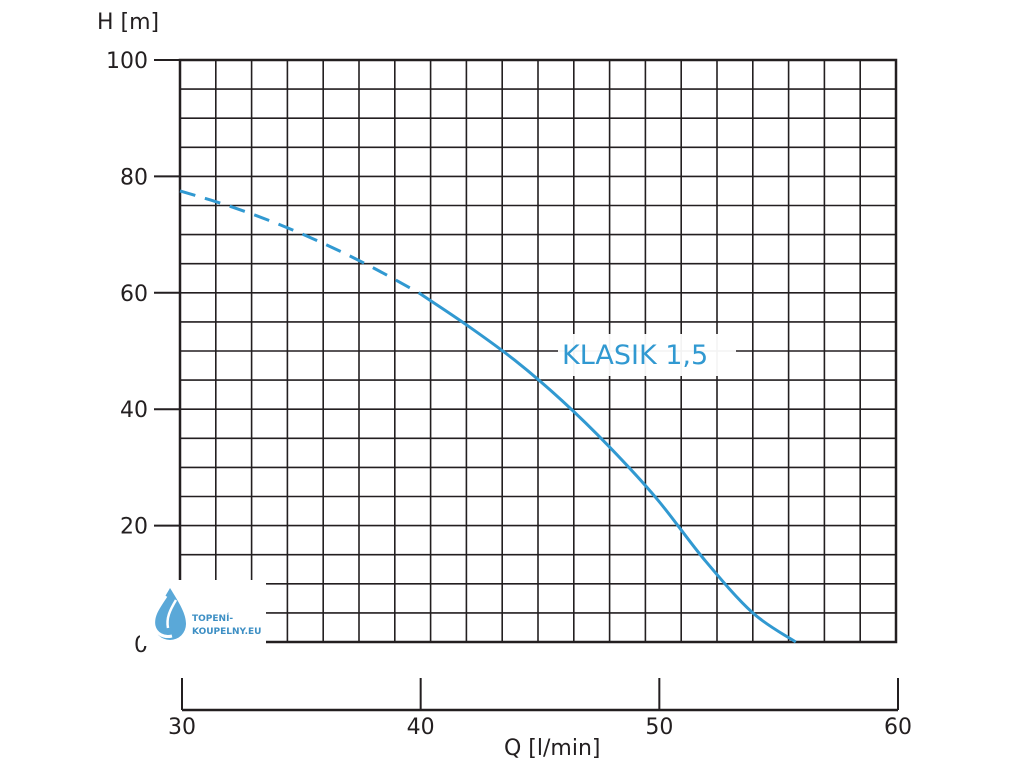 The height and width of the screenshot is (768, 1024). I want to click on y-tick-label: 80, so click(134, 177).